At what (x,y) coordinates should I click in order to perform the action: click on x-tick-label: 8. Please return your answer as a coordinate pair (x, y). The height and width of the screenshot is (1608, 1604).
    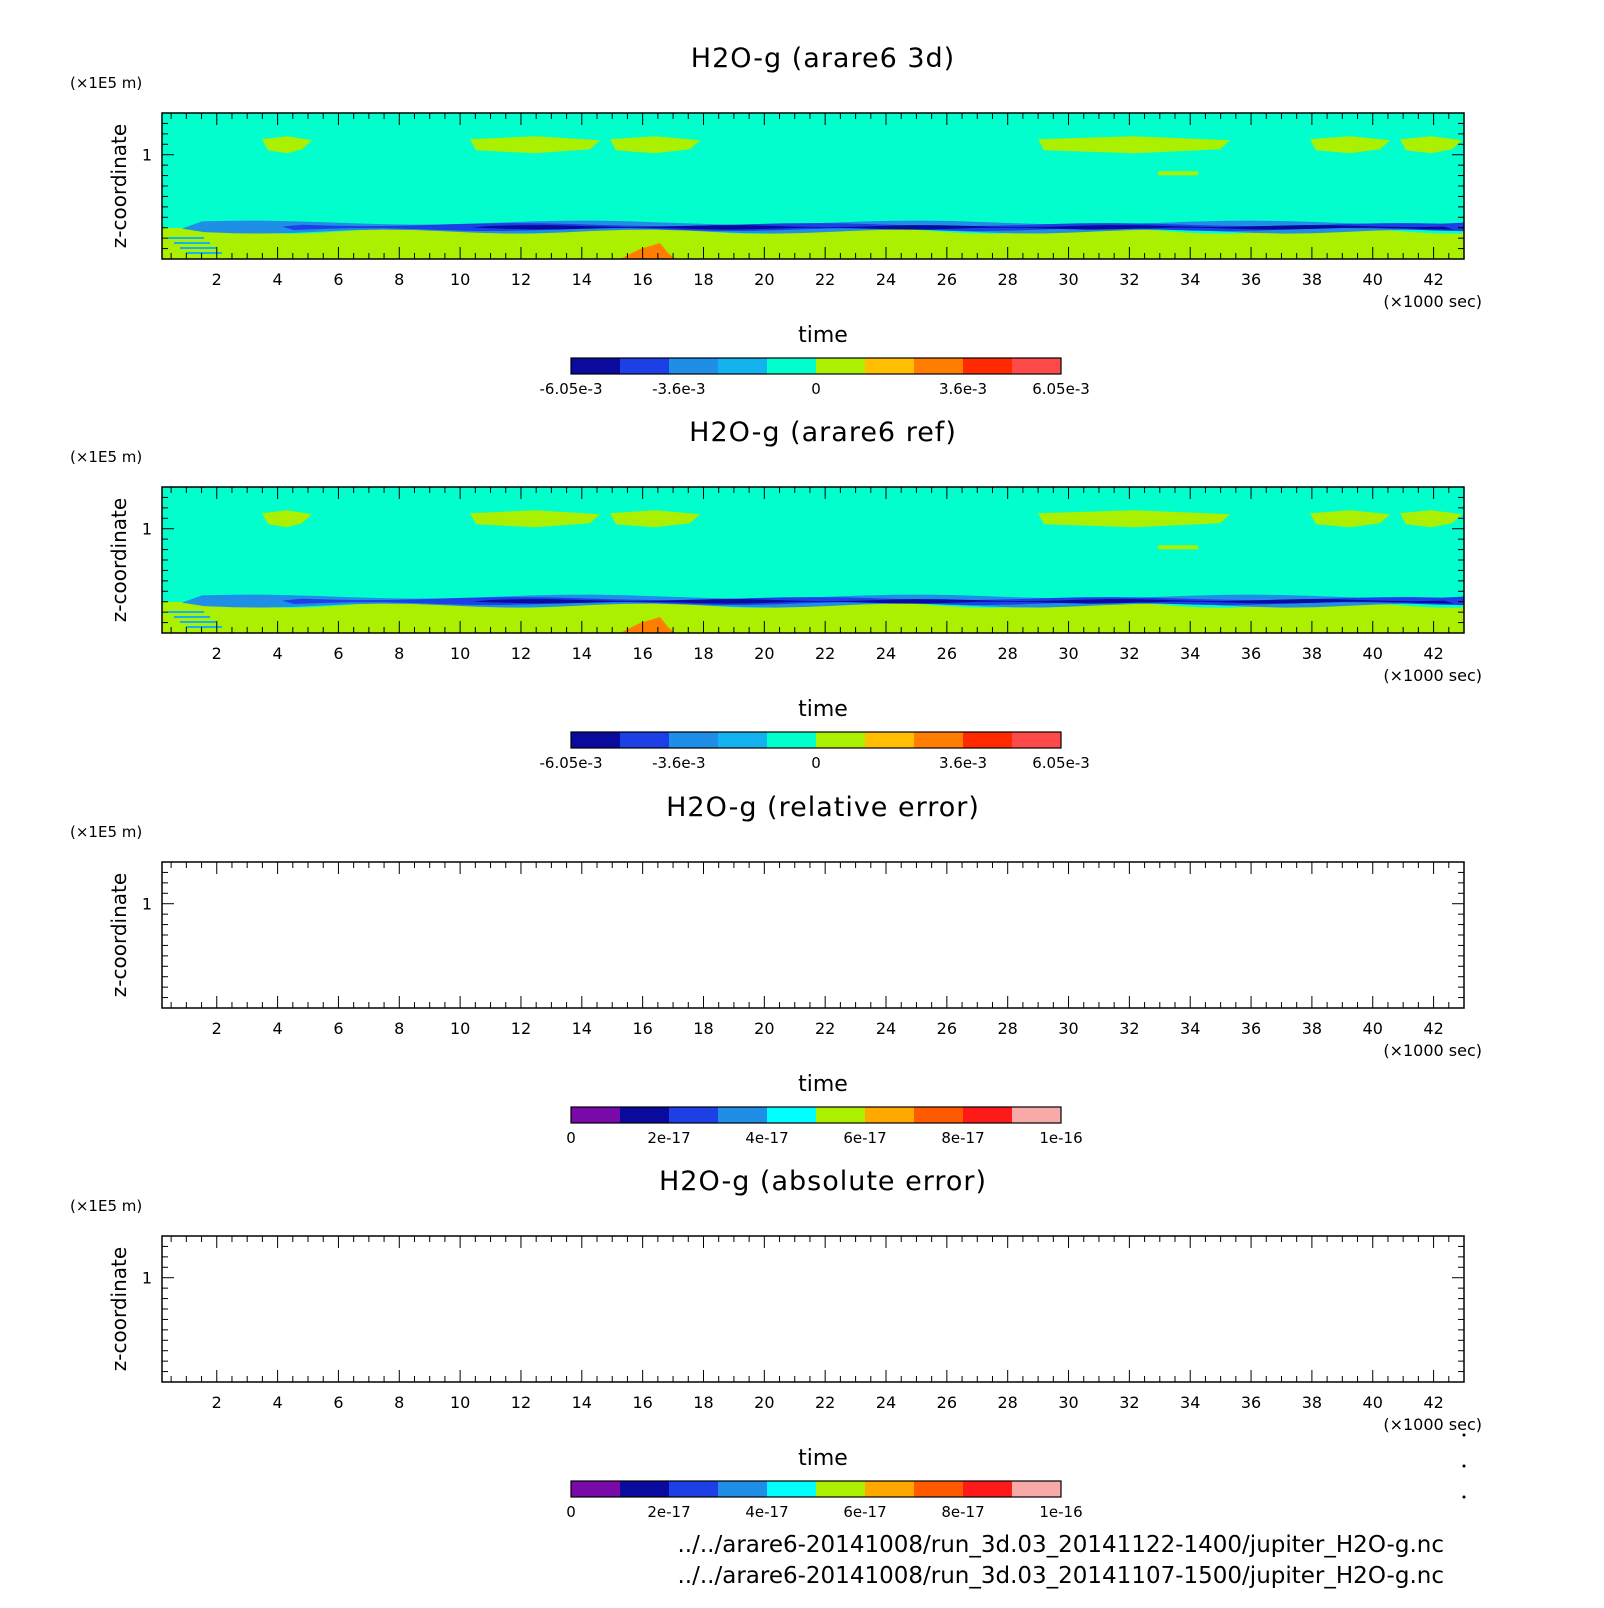
    Looking at the image, I should click on (399, 1402).